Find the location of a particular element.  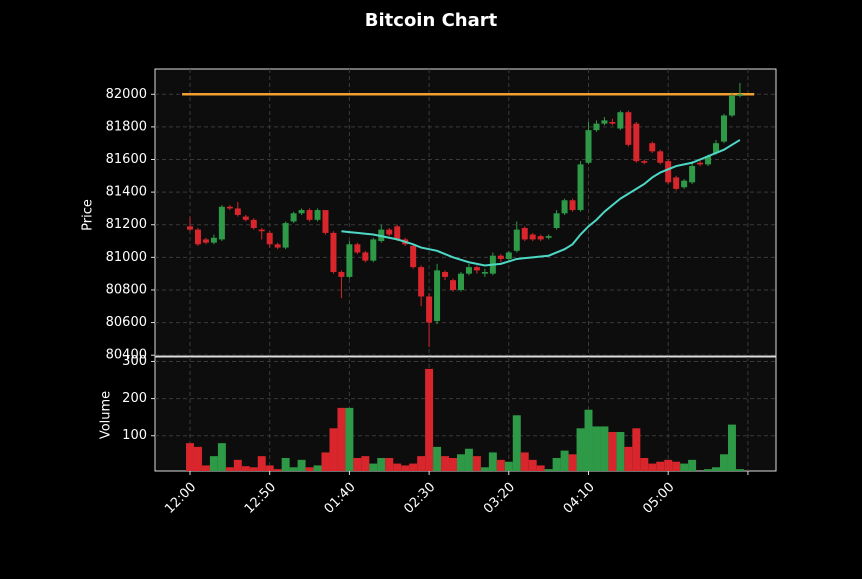

y-tick-label: 80800 is located at coordinates (126, 289).